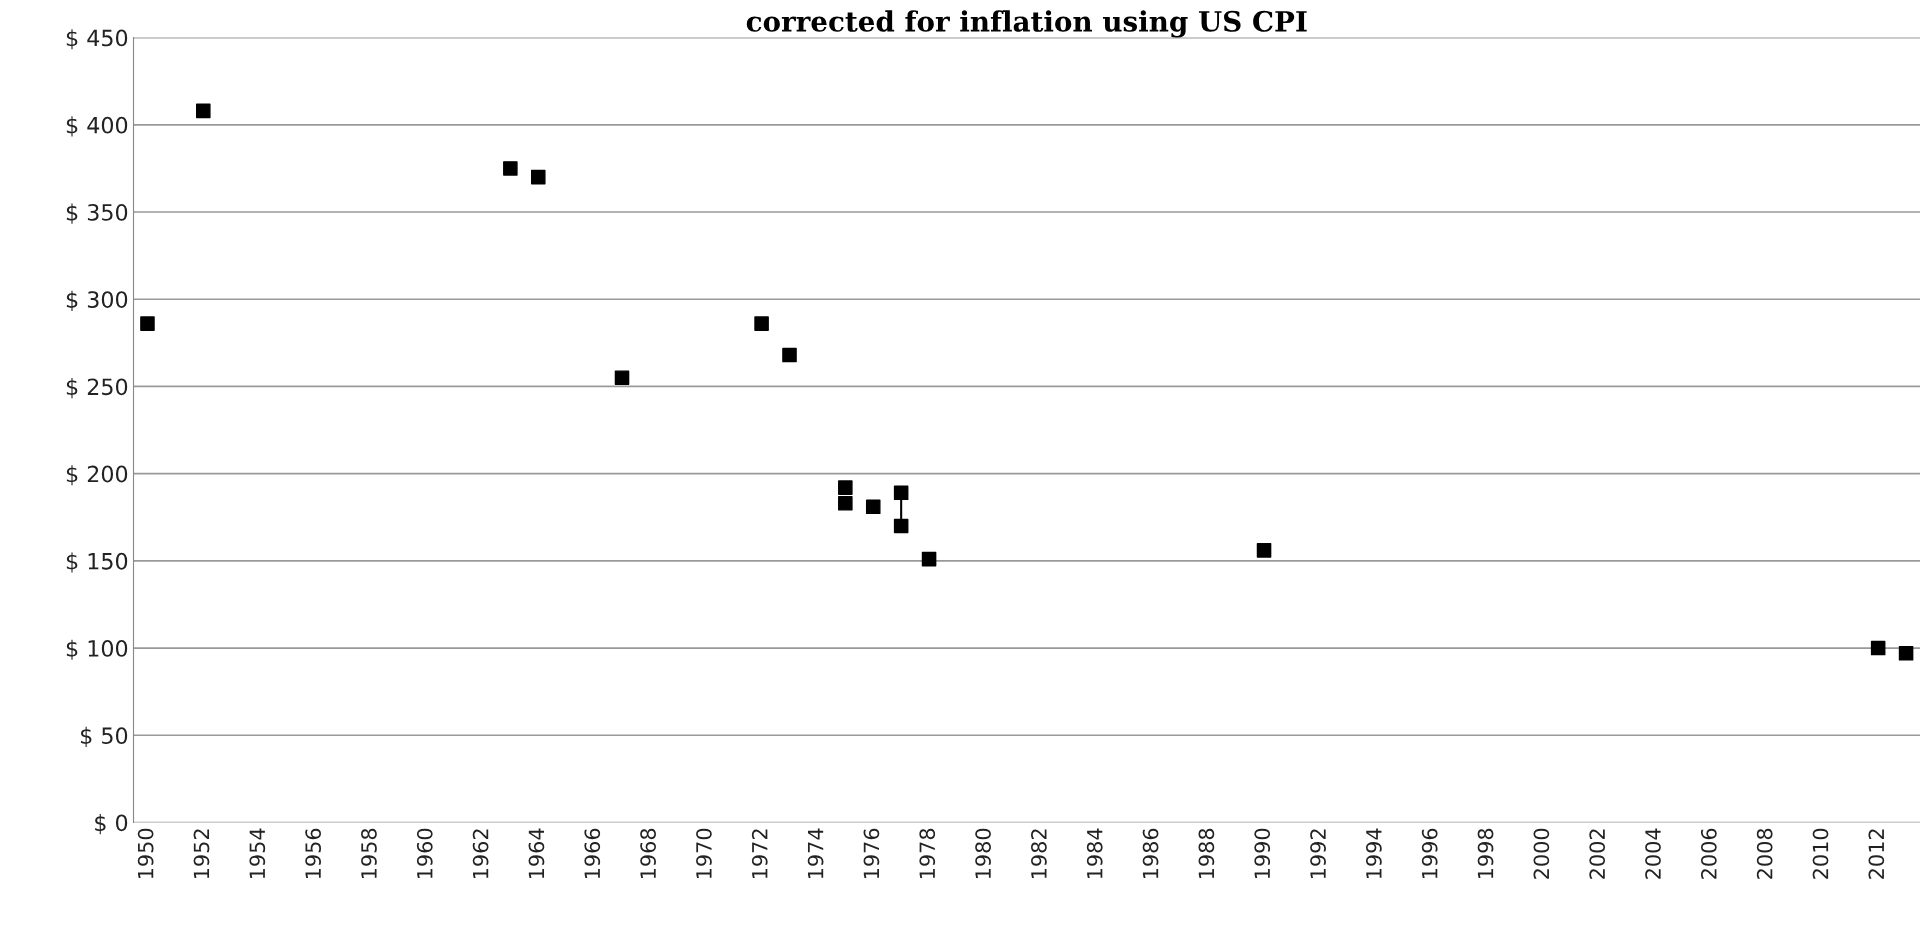  I want to click on x-tick-label: 1954, so click(257, 853).